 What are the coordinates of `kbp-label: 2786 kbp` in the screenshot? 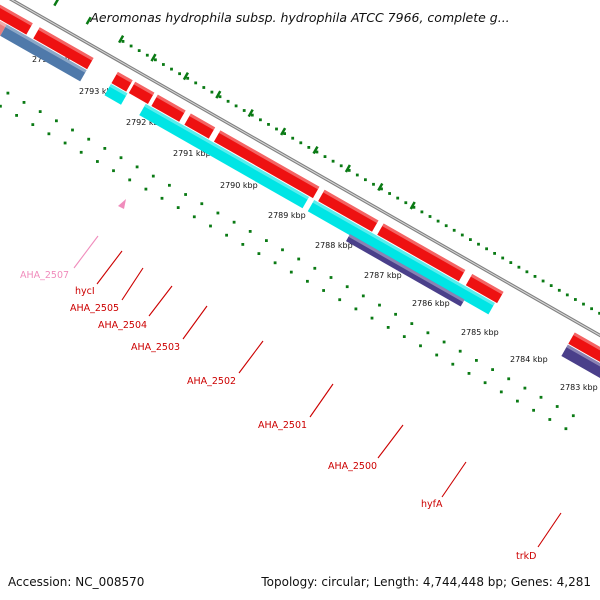 It's located at (431, 303).